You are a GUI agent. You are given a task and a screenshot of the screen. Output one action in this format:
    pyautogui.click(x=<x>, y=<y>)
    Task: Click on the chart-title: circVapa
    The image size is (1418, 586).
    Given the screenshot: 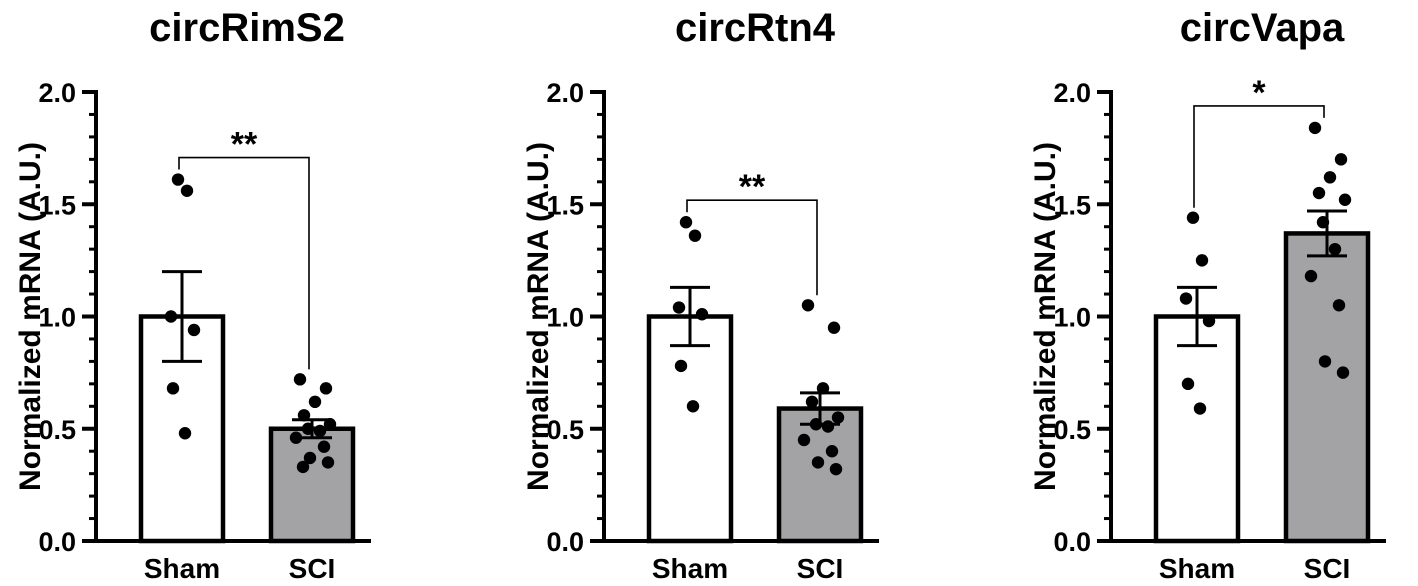 What is the action you would take?
    pyautogui.click(x=1262, y=28)
    